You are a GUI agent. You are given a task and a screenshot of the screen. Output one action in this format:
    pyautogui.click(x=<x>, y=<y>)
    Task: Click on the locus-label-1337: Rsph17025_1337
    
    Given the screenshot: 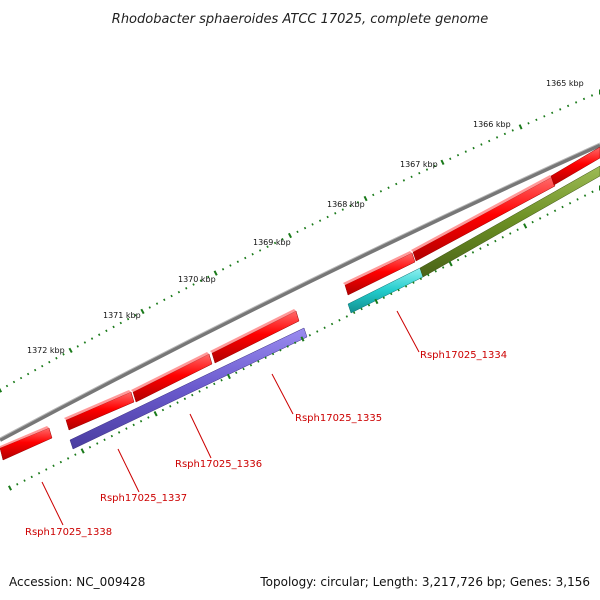 What is the action you would take?
    pyautogui.click(x=143, y=498)
    